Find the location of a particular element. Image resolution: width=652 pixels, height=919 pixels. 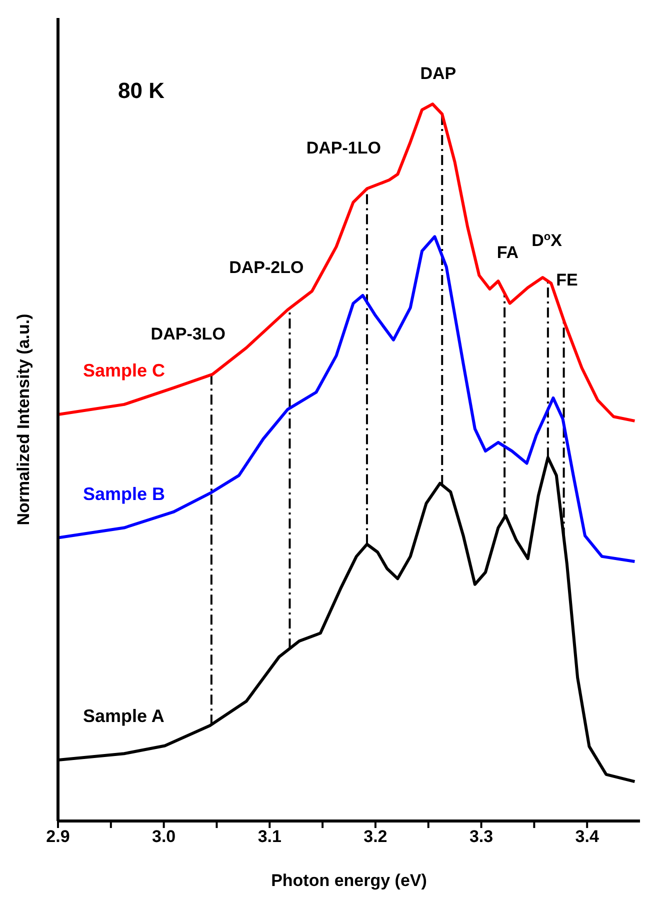

ref-line-label: DAP-2LO is located at coordinates (266, 268).